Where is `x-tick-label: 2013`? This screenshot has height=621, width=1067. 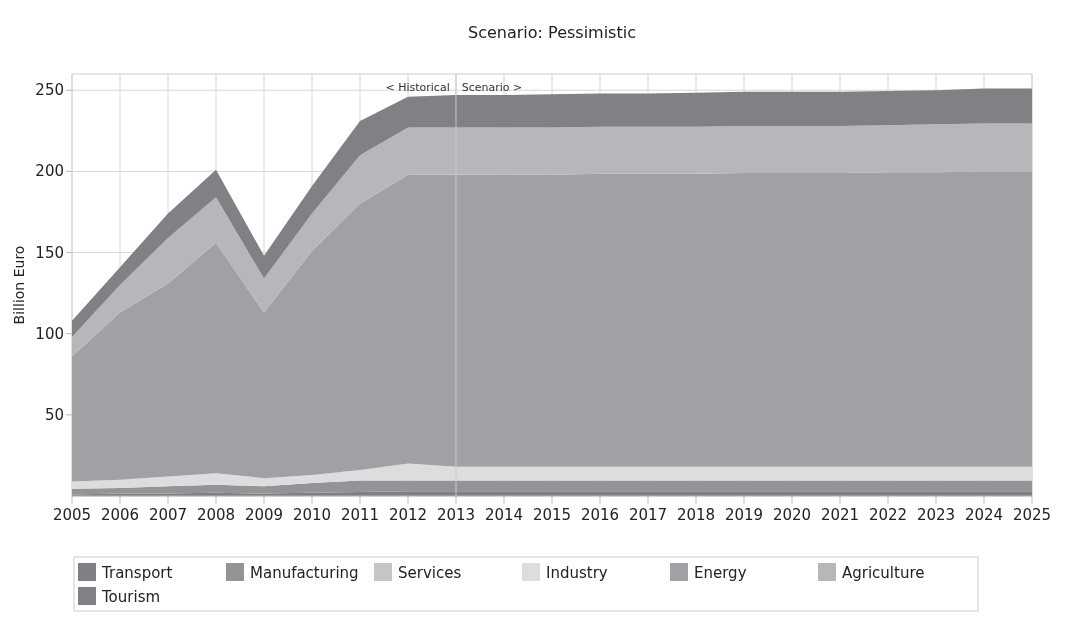 x-tick-label: 2013 is located at coordinates (456, 515).